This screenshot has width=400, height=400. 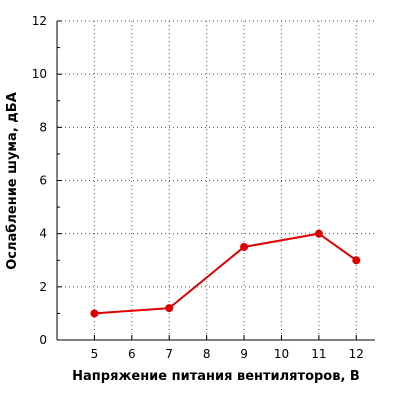 I want to click on x-tick-label: 8, so click(x=207, y=354).